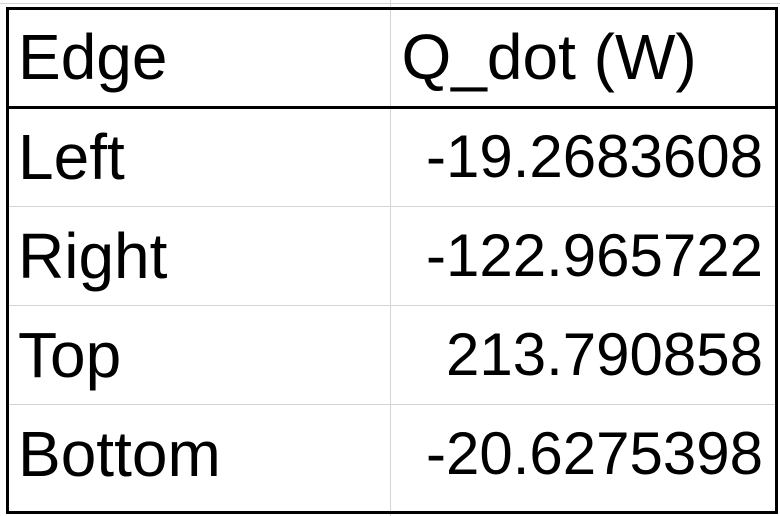  Describe the element at coordinates (583, 453) in the screenshot. I see `cell-value-bottom: -20.6275398` at that location.